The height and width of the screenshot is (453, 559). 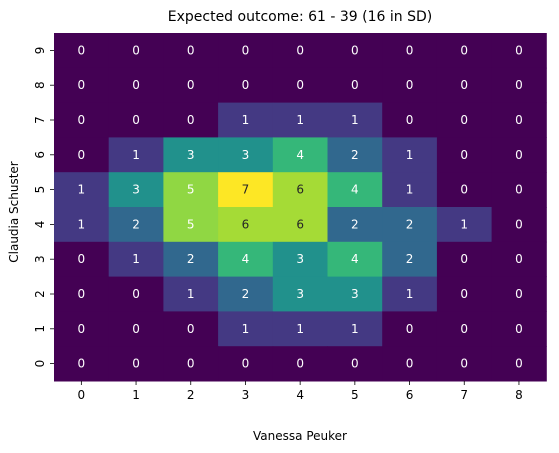 What do you see at coordinates (40, 259) in the screenshot?
I see `y-tick-label: 3` at bounding box center [40, 259].